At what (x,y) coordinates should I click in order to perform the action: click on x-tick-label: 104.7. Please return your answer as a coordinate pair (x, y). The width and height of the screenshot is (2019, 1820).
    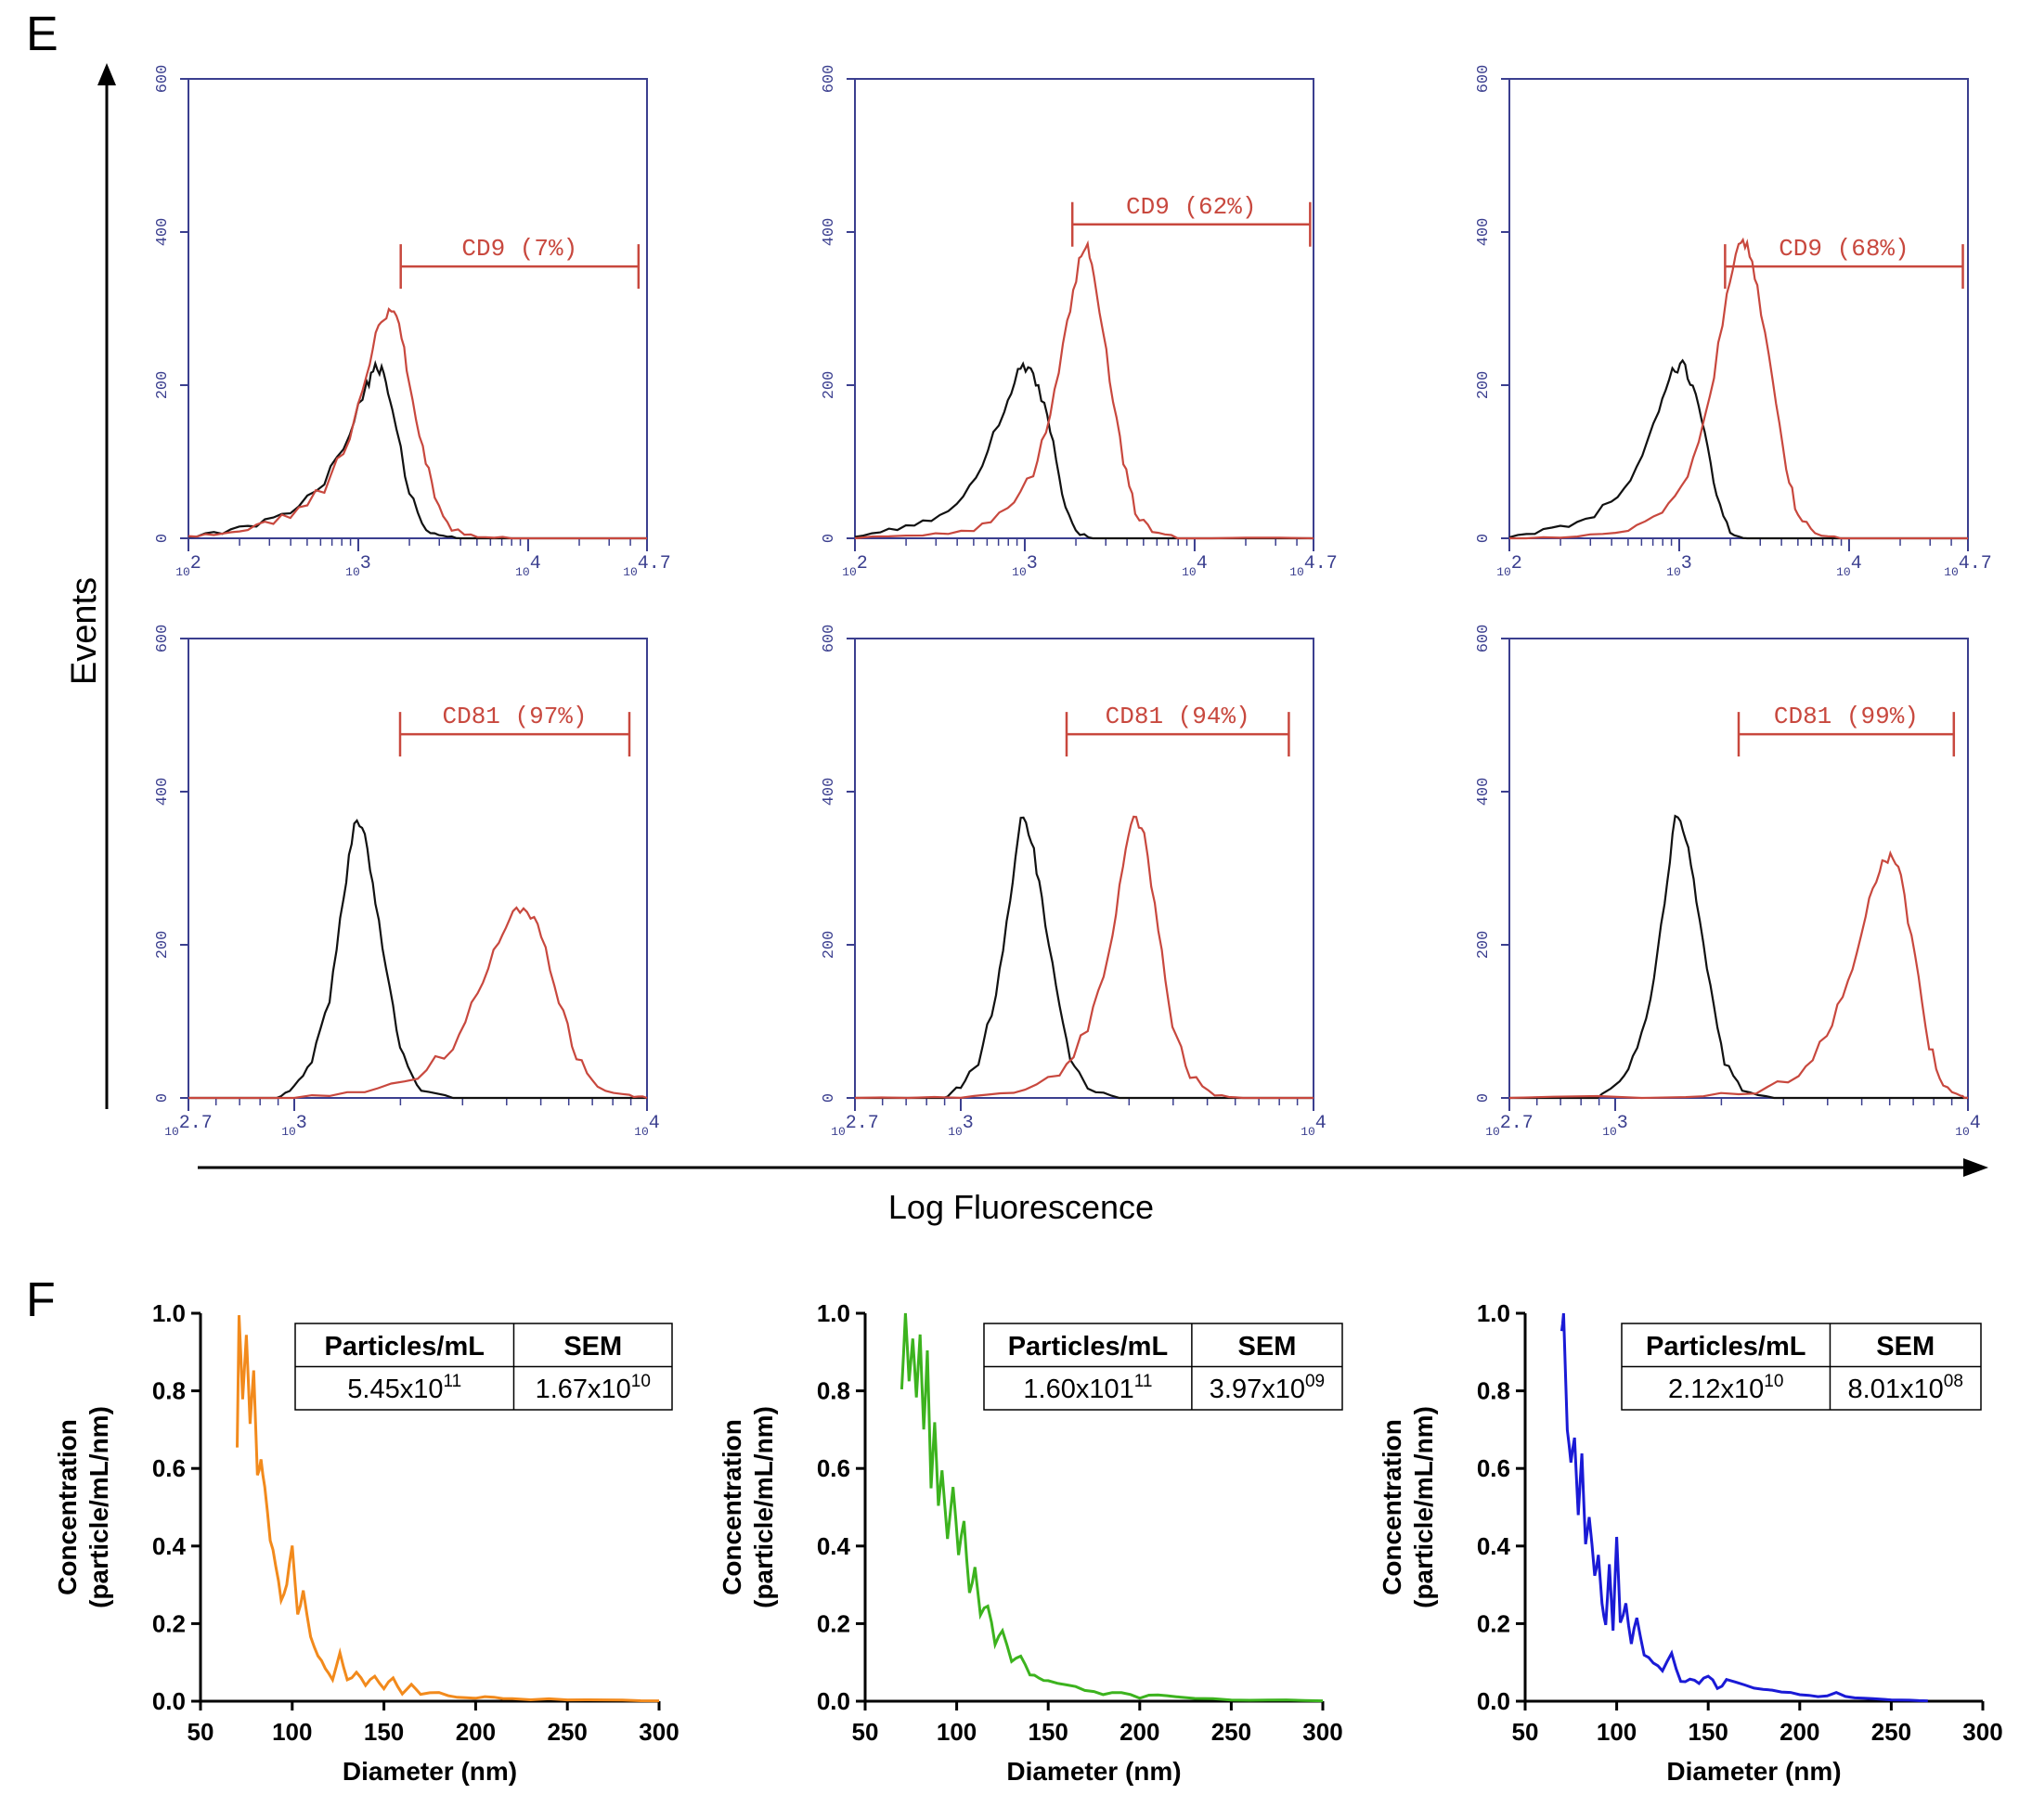
    Looking at the image, I should click on (1313, 566).